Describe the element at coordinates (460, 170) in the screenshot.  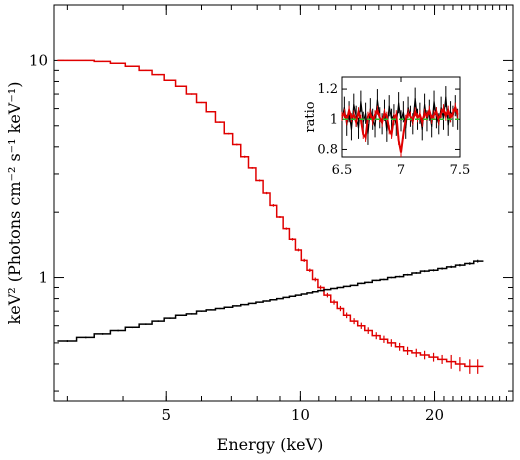
I see `inset-x-tick-label: 7.5` at that location.